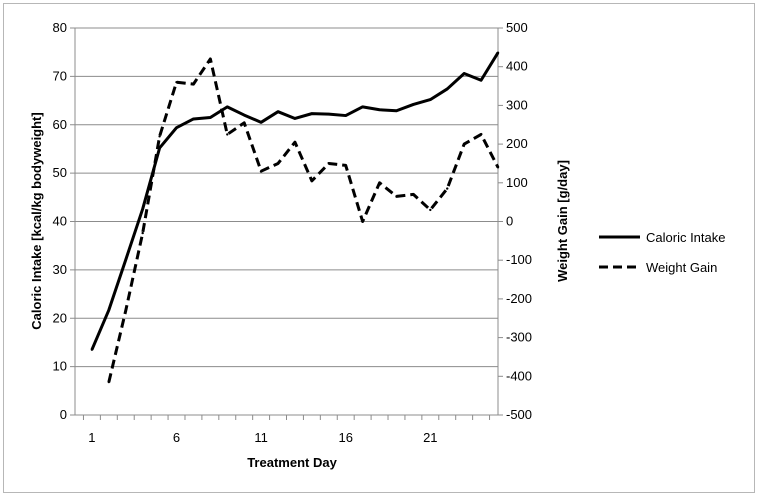 The width and height of the screenshot is (761, 499). I want to click on left-tick-label: 60, so click(60, 124).